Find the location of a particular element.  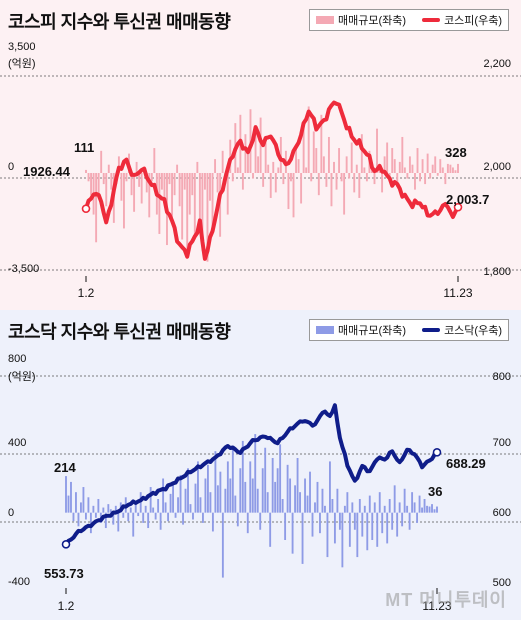

left-tick-label: 400 is located at coordinates (17, 443).